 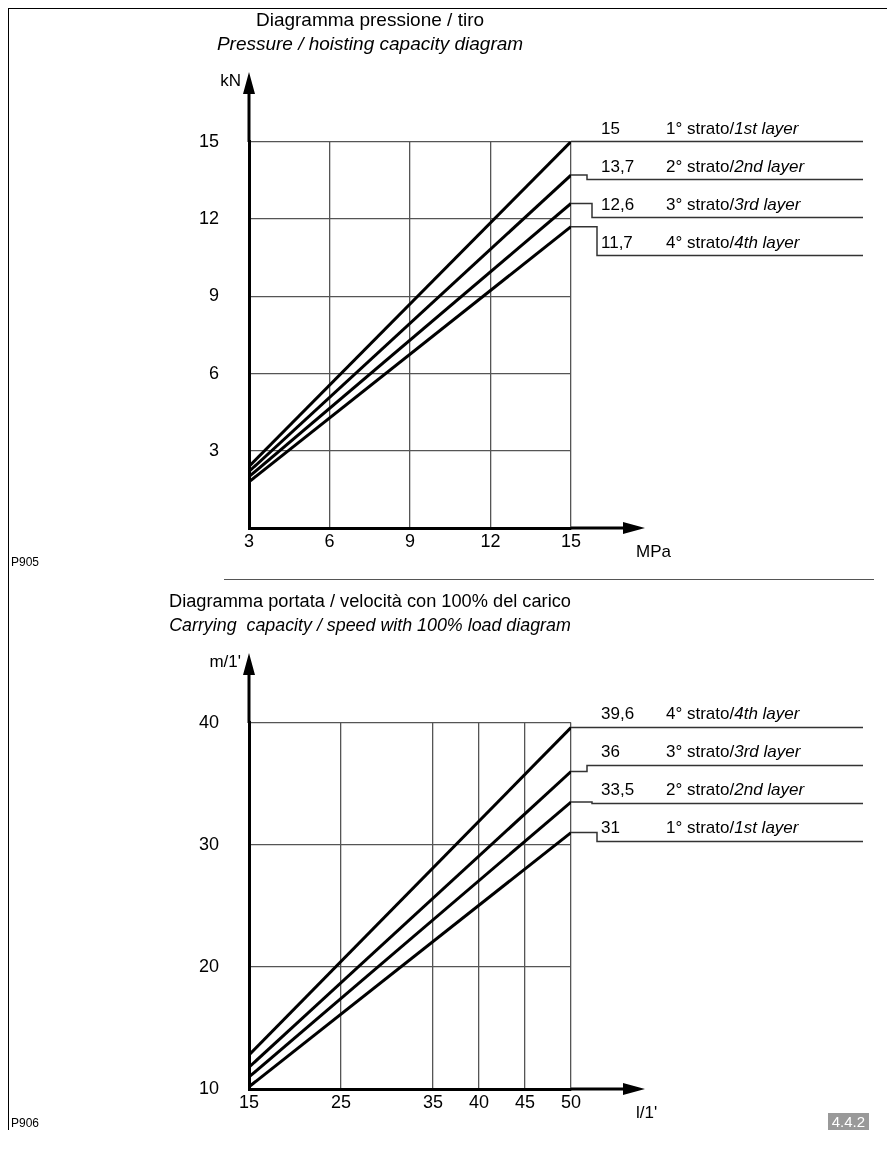 I want to click on y-tick-label: 3, so click(x=214, y=449).